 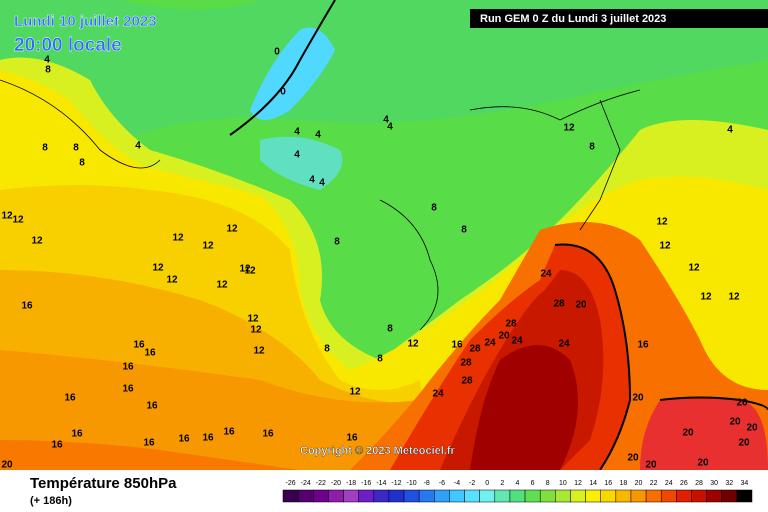 I want to click on legend-label: -20, so click(x=336, y=483).